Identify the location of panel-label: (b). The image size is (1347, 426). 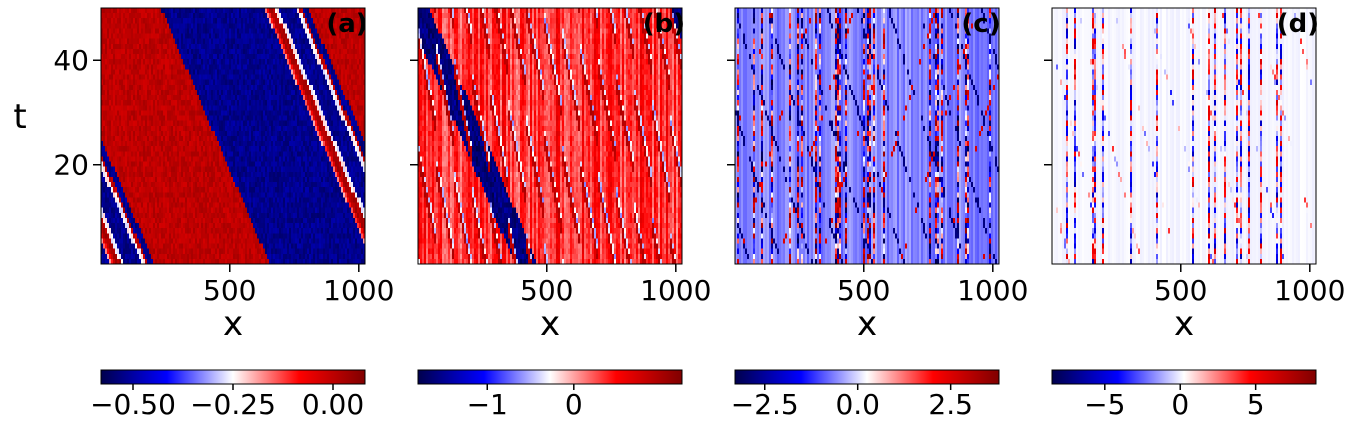
(664, 24).